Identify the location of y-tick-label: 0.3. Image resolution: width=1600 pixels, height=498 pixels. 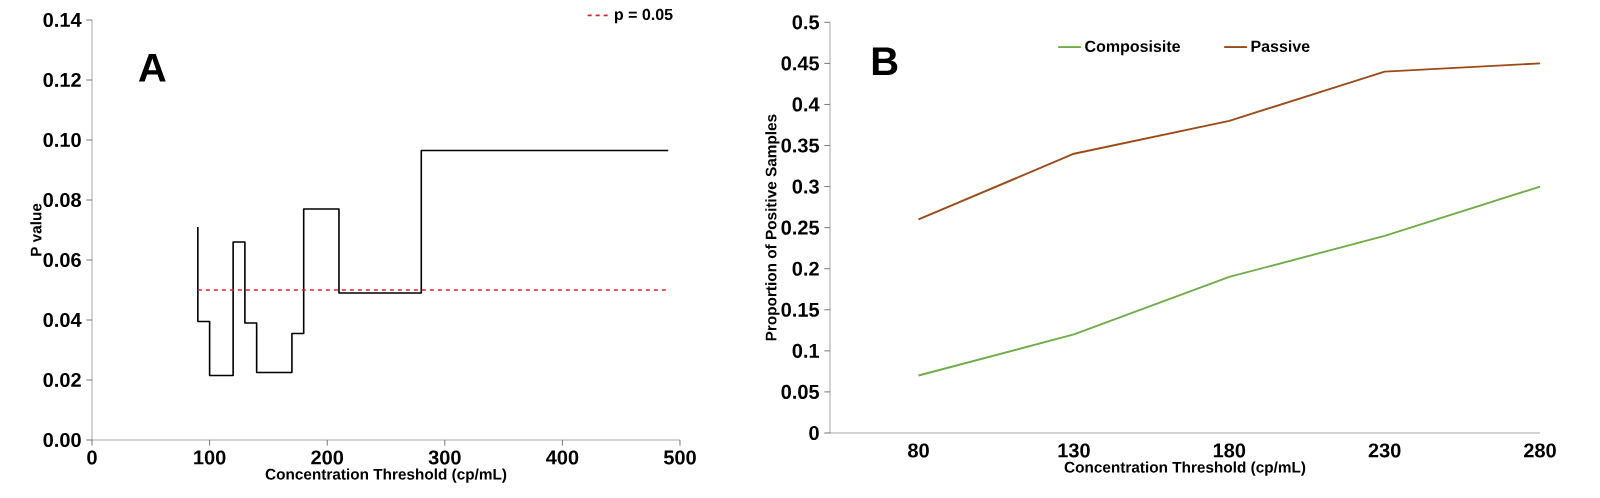
(805, 186).